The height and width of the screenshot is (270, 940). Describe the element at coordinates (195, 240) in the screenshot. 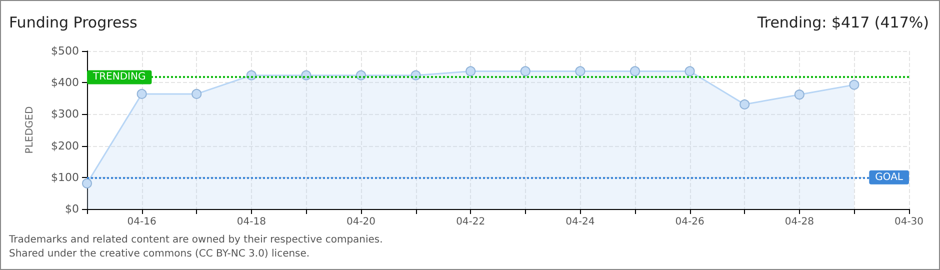

I see `text: Trademarks and related content are owned by their respective companies.` at that location.